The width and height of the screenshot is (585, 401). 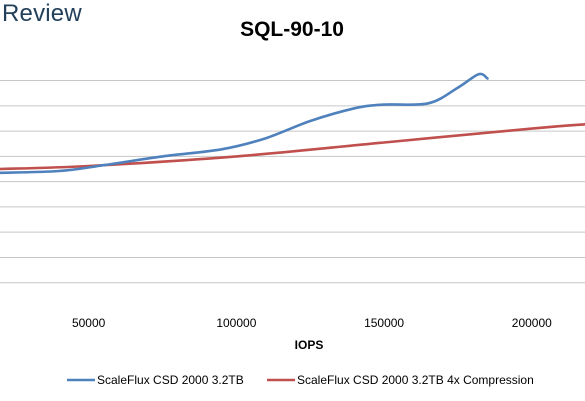 What do you see at coordinates (236, 323) in the screenshot?
I see `x-tick-label: 100000` at bounding box center [236, 323].